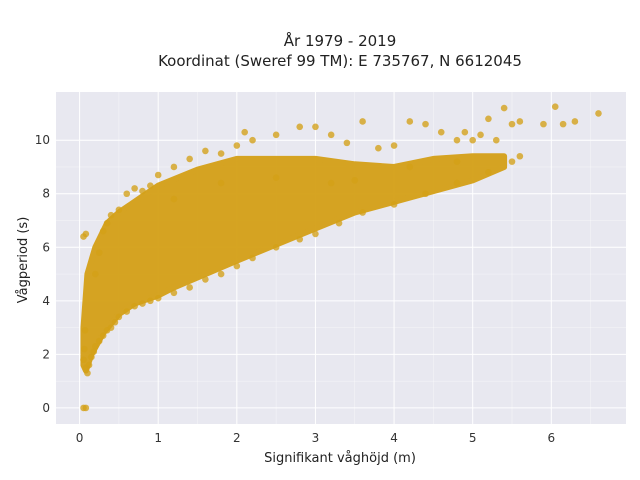 The height and width of the screenshot is (480, 640). I want to click on x-axis-ticks: 0 1 2 3 4 5 6, so click(315, 438).